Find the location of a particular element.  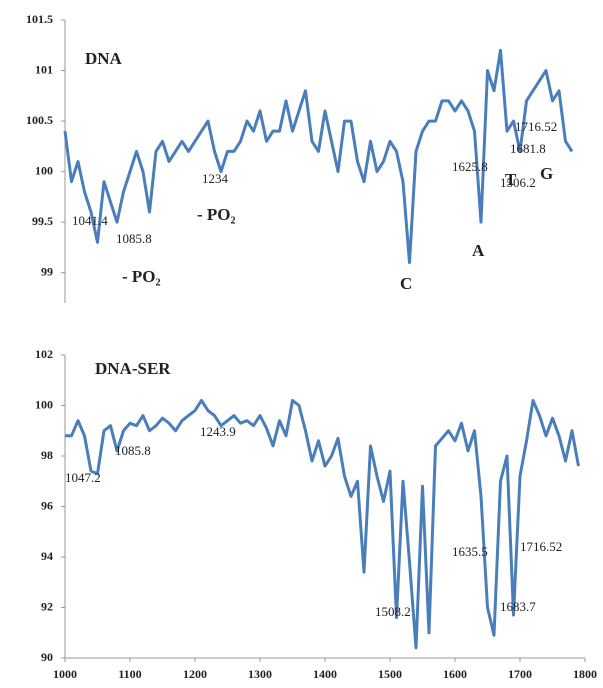

annotation: 1041.4 is located at coordinates (90, 220).